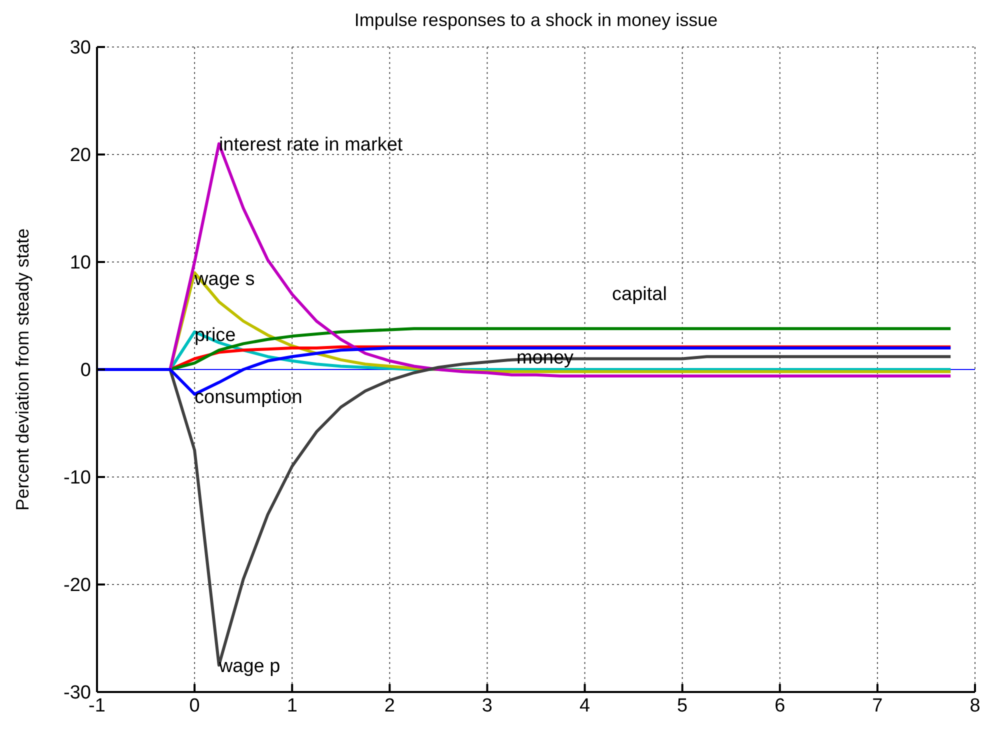 The height and width of the screenshot is (729, 988). Describe the element at coordinates (682, 705) in the screenshot. I see `x-tick-label: 5` at that location.